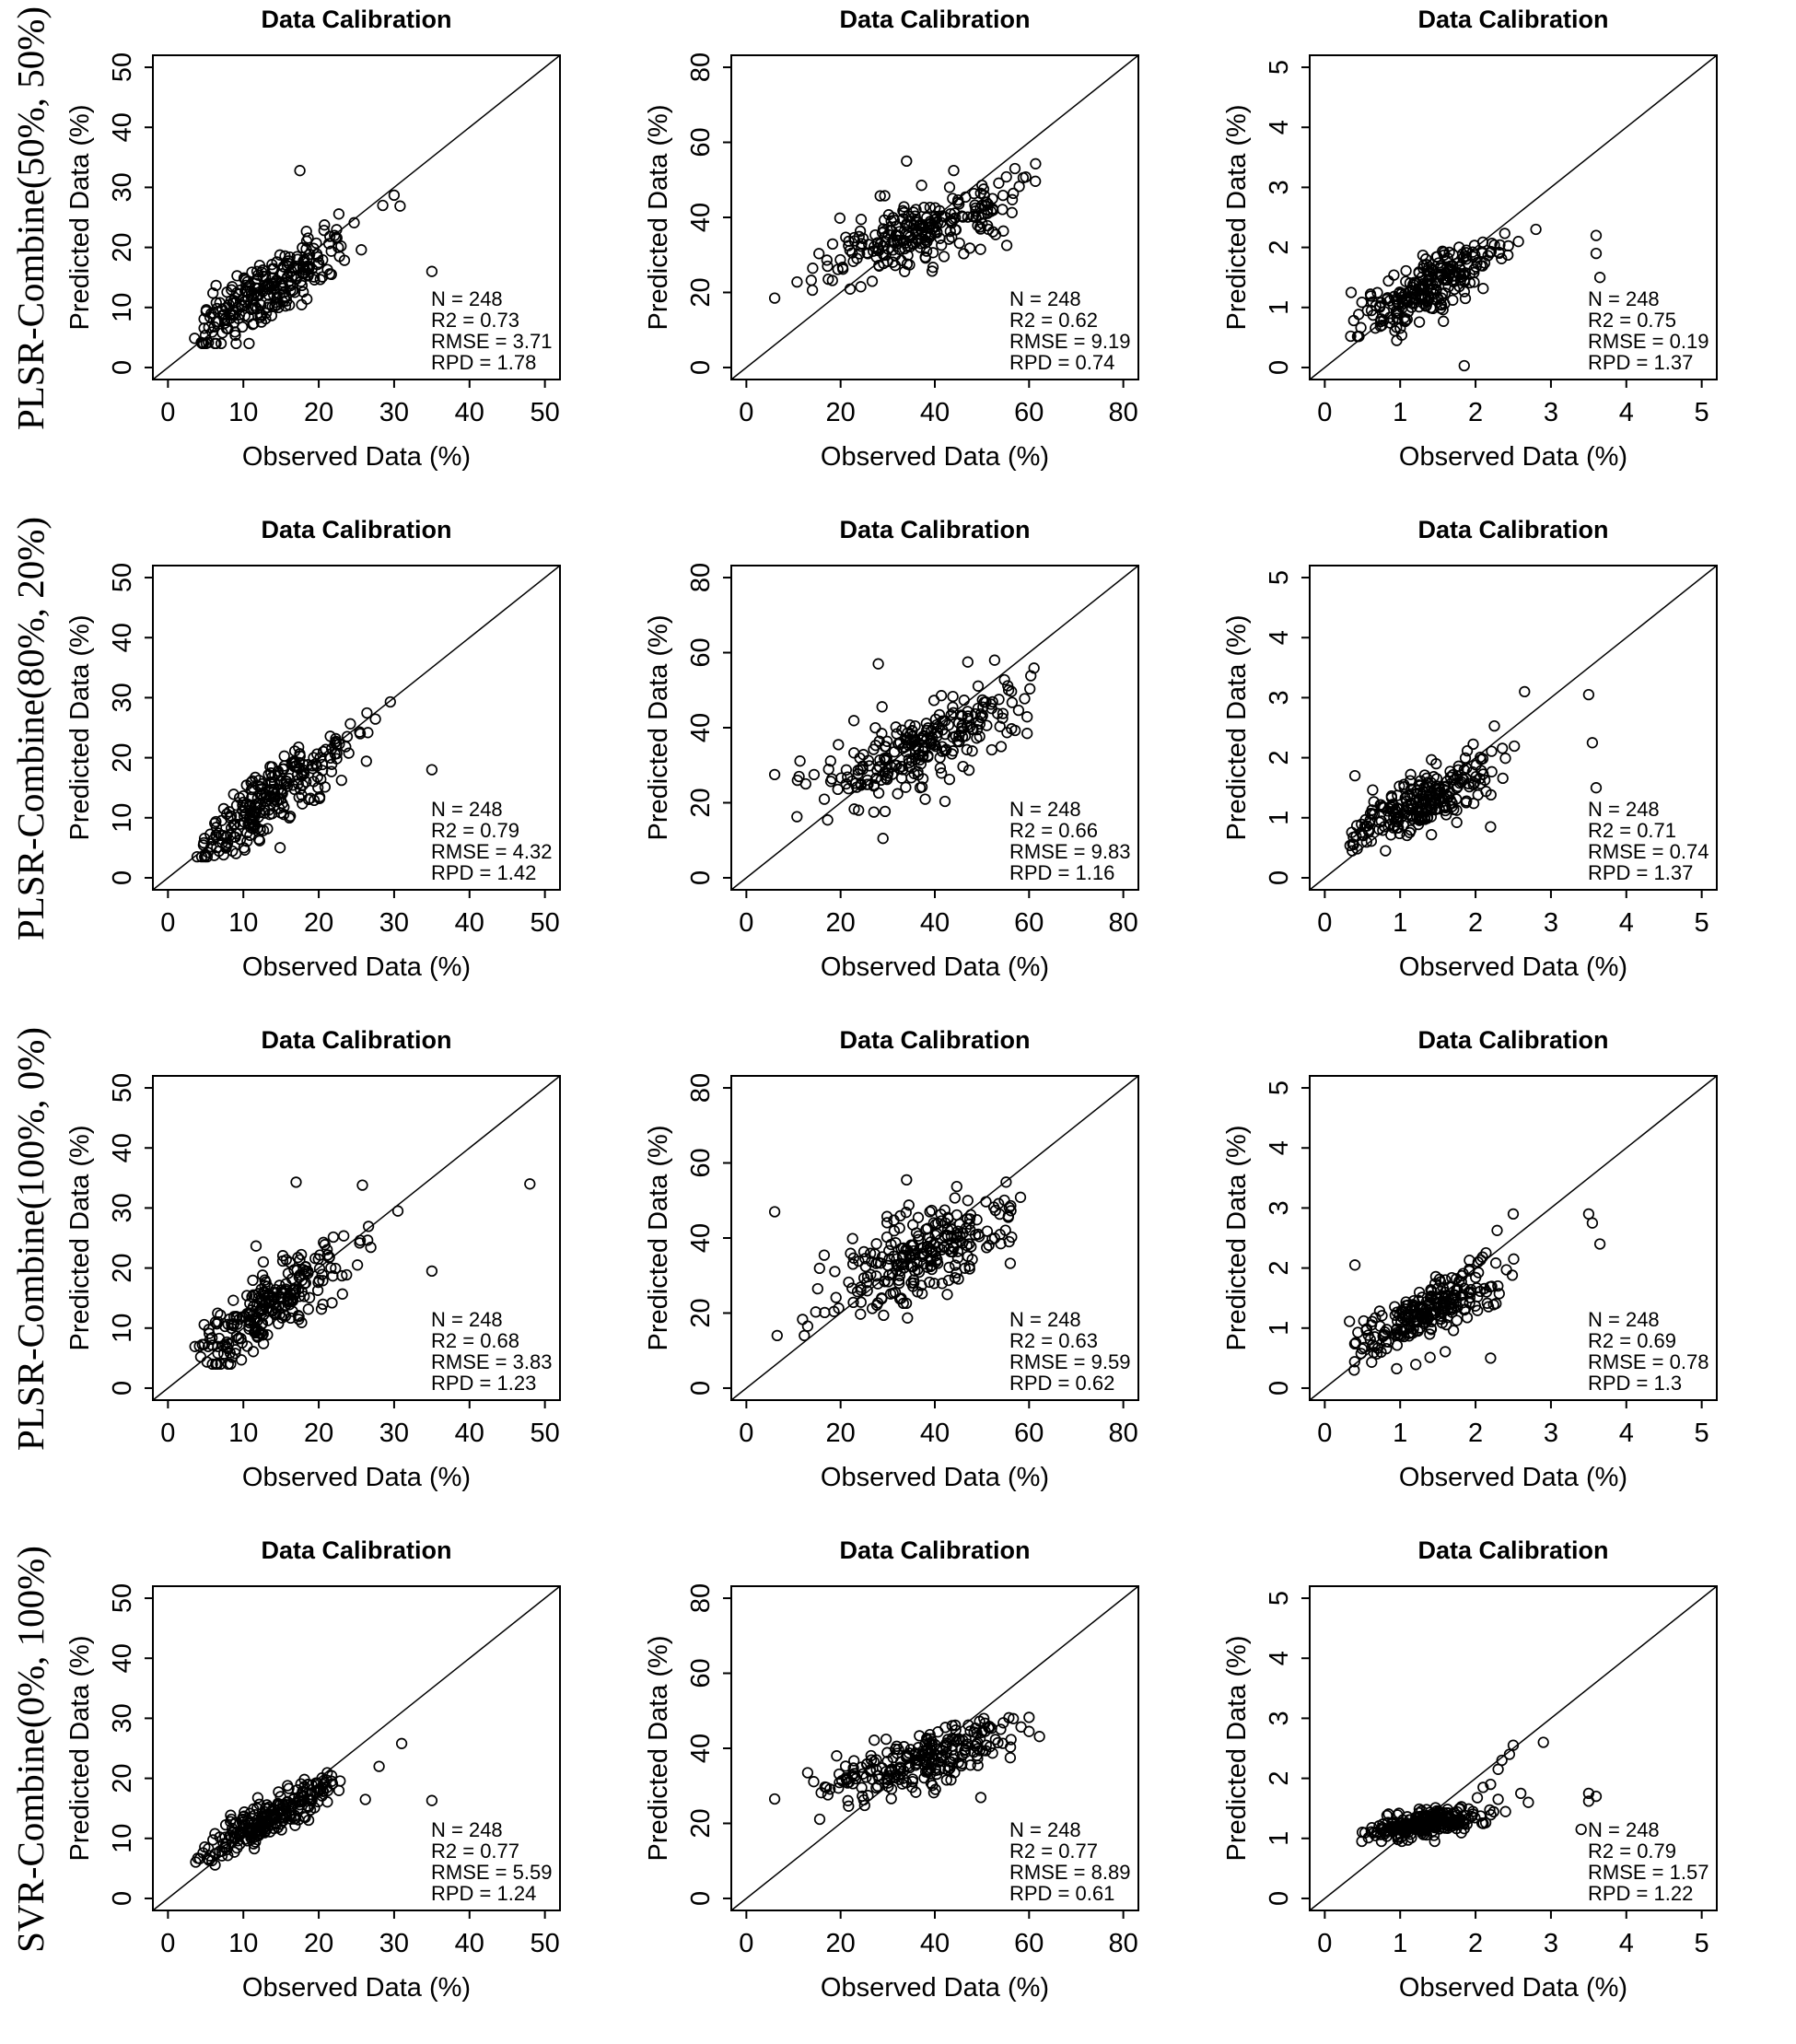 Image resolution: width=1796 pixels, height=2044 pixels. Describe the element at coordinates (1400, 1944) in the screenshot. I see `x-tick-label: 1` at that location.